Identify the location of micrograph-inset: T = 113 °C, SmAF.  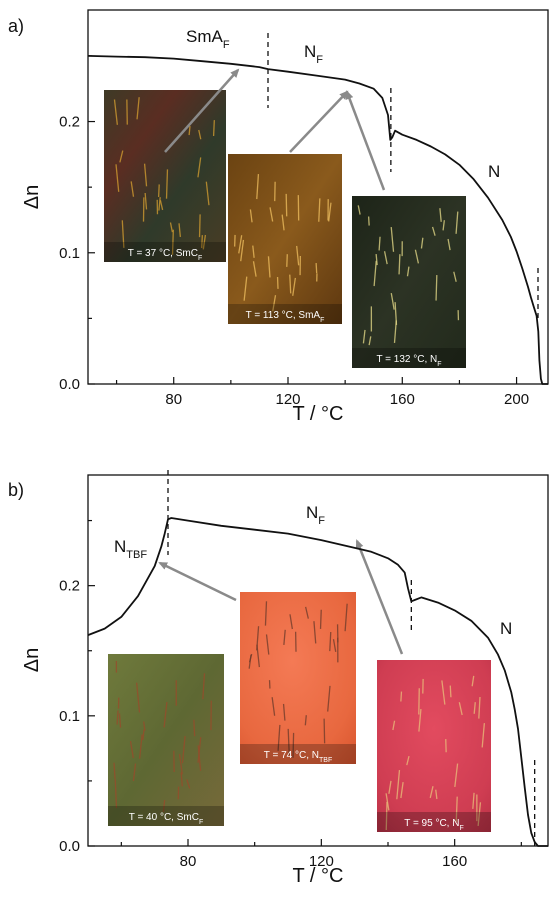
(285, 239).